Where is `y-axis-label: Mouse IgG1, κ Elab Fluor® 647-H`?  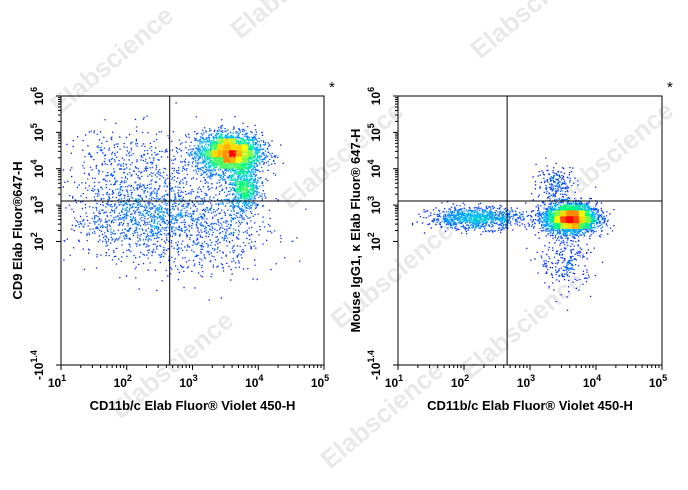
y-axis-label: Mouse IgG1, κ Elab Fluor® 647-H is located at coordinates (355, 231).